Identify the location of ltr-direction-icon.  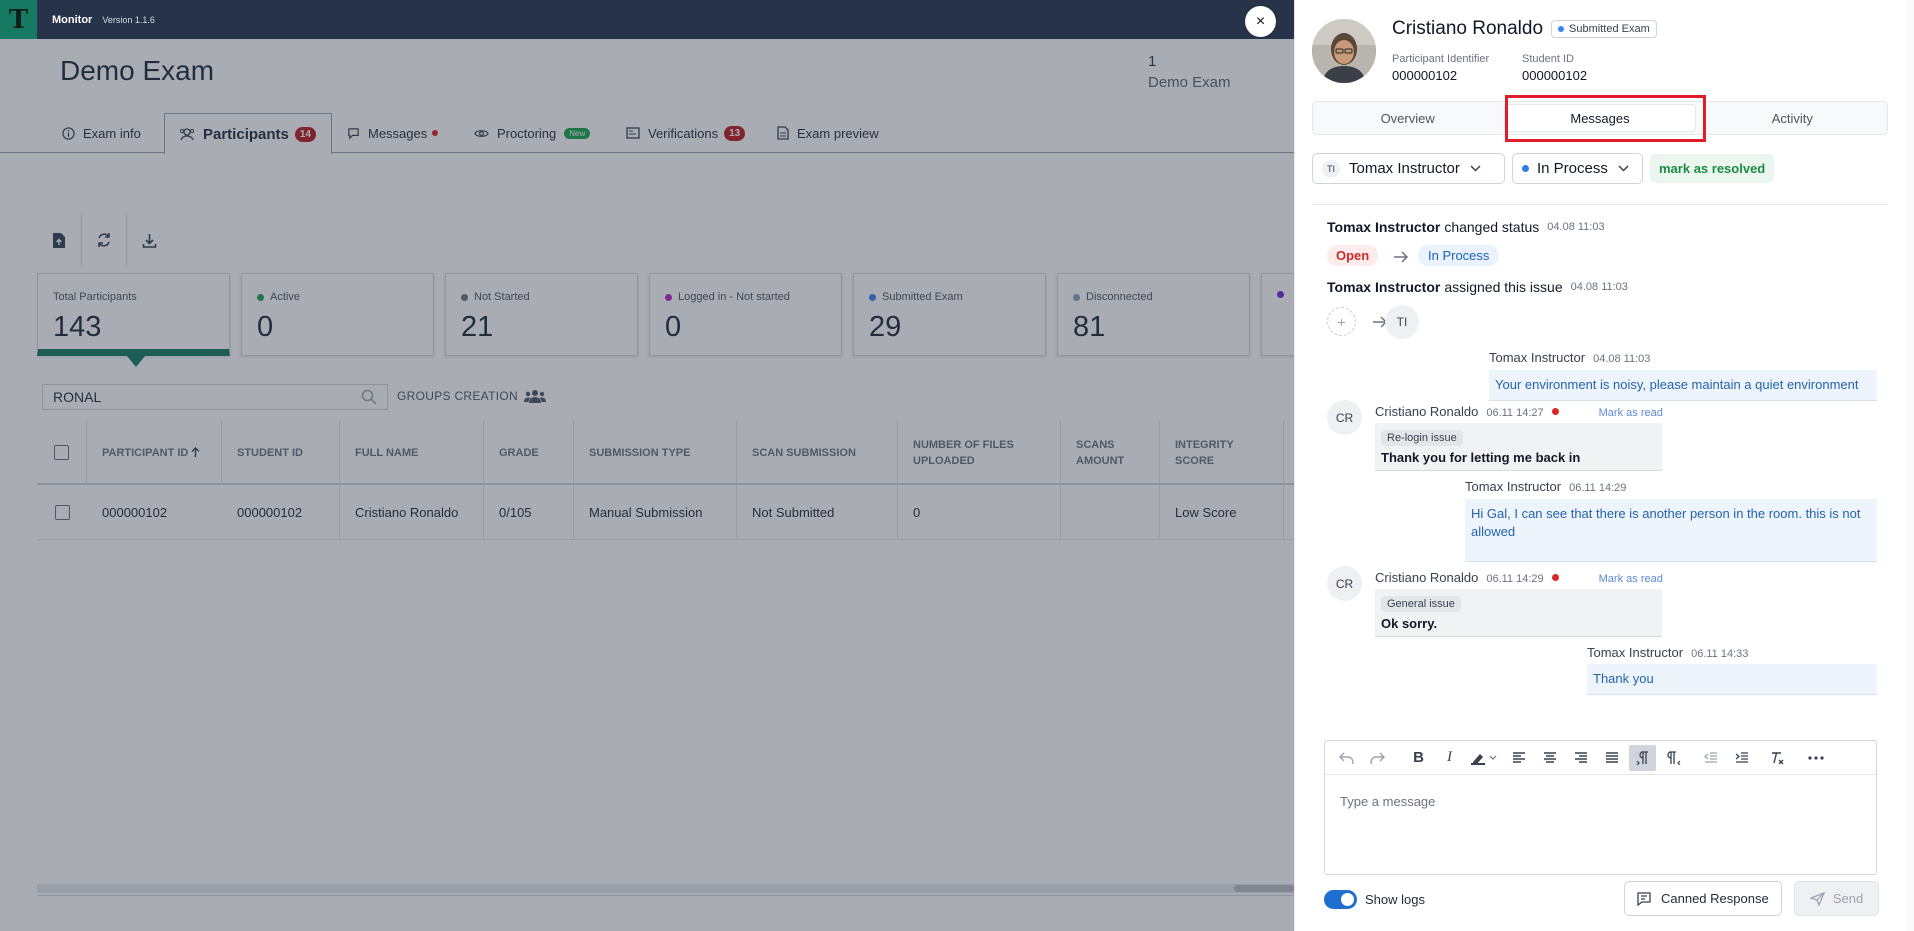
(1642, 757).